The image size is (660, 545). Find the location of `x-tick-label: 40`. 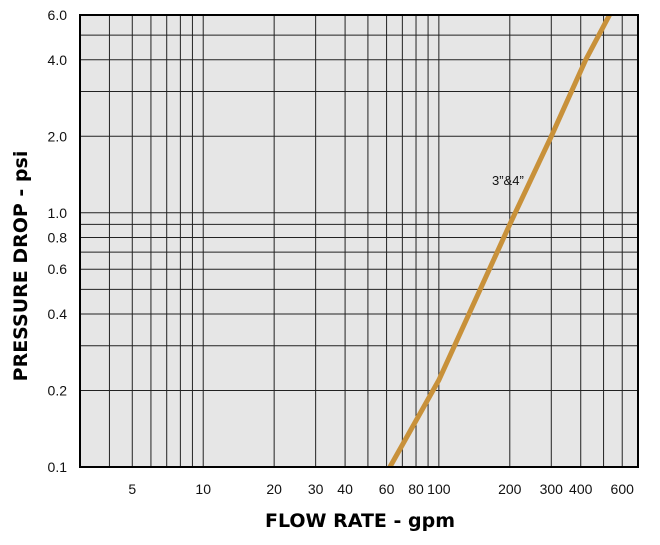

x-tick-label: 40 is located at coordinates (345, 489).